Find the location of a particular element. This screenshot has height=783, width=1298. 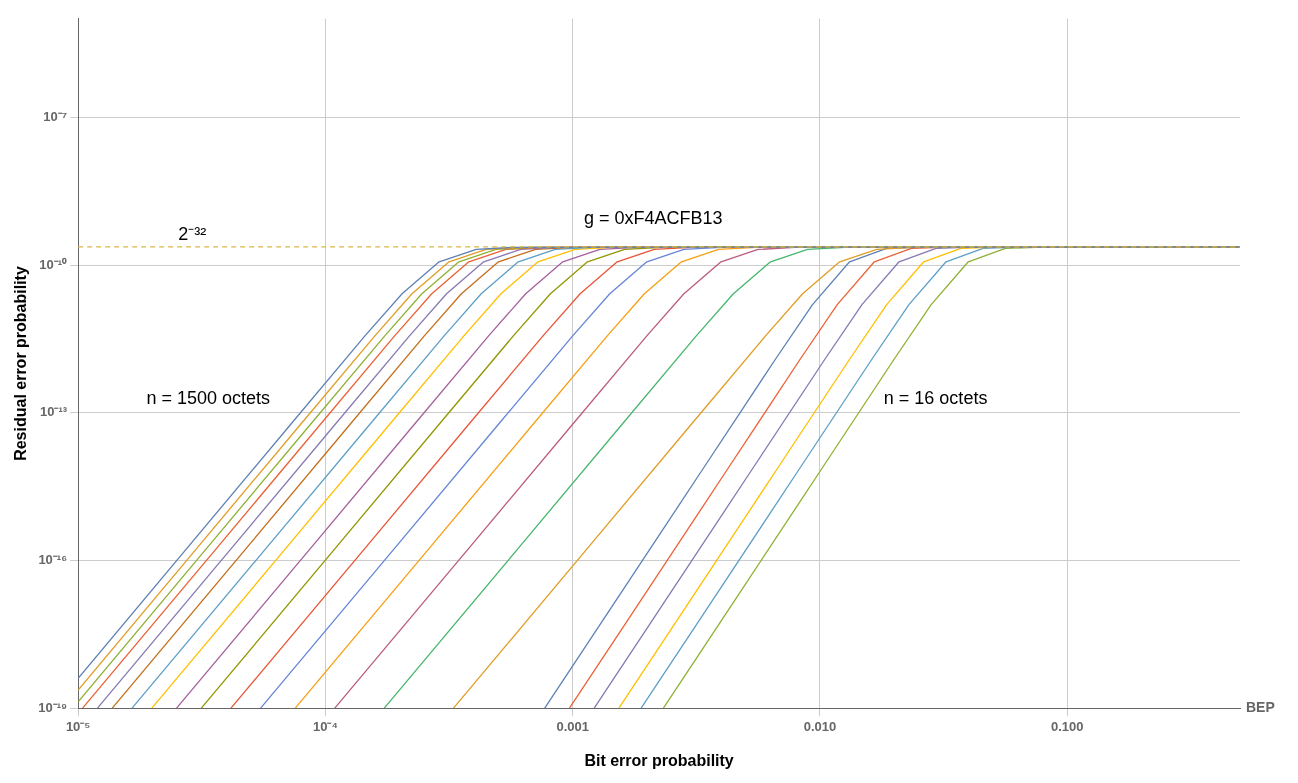

y-tick-label: 10⁻⁷ is located at coordinates (55, 116).